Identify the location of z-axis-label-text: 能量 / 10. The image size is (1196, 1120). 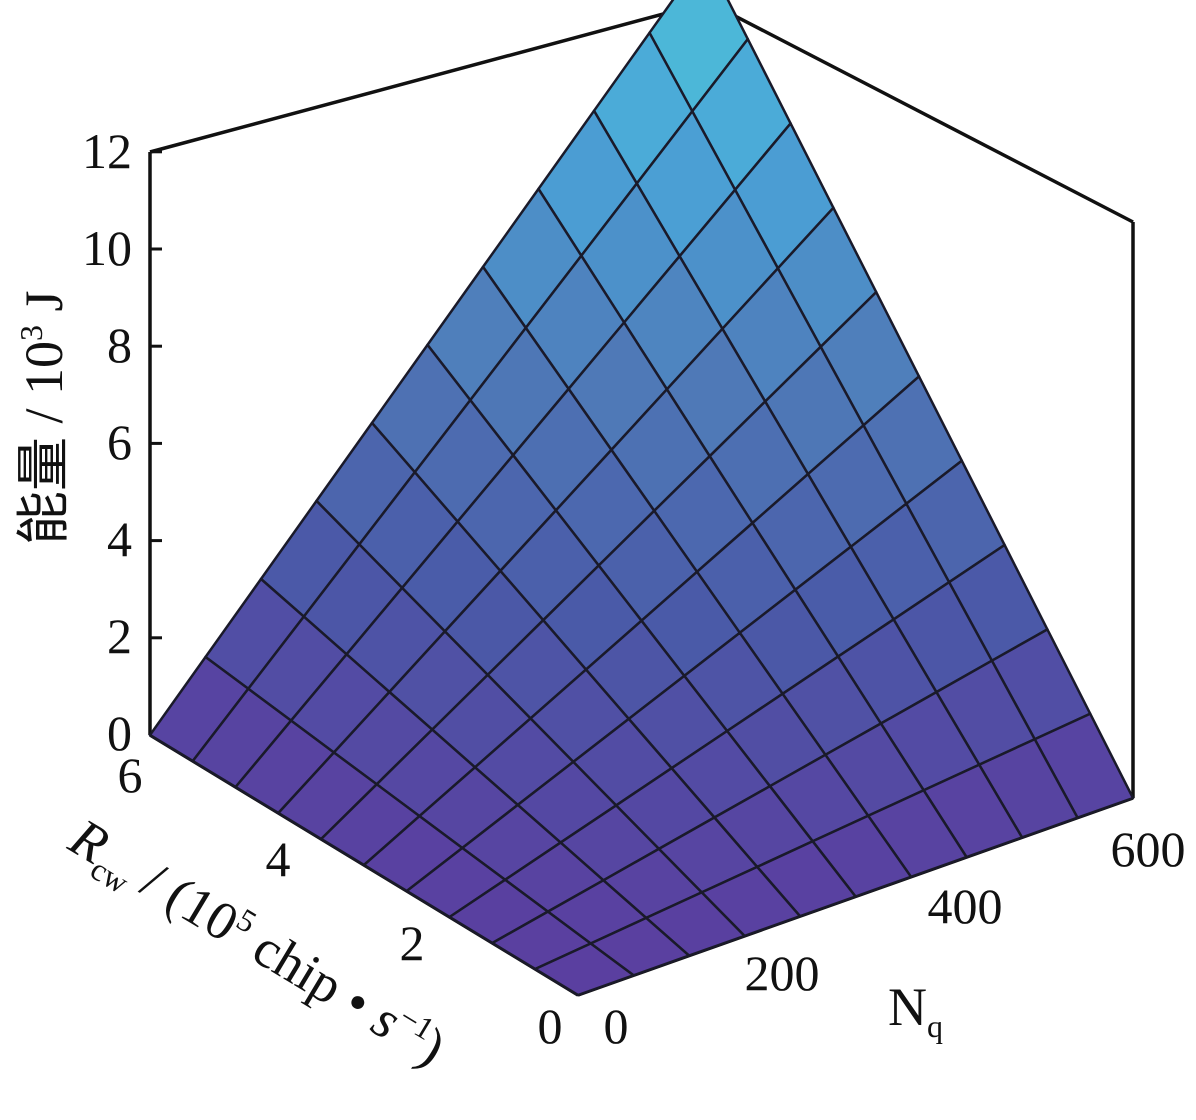
(44, 443).